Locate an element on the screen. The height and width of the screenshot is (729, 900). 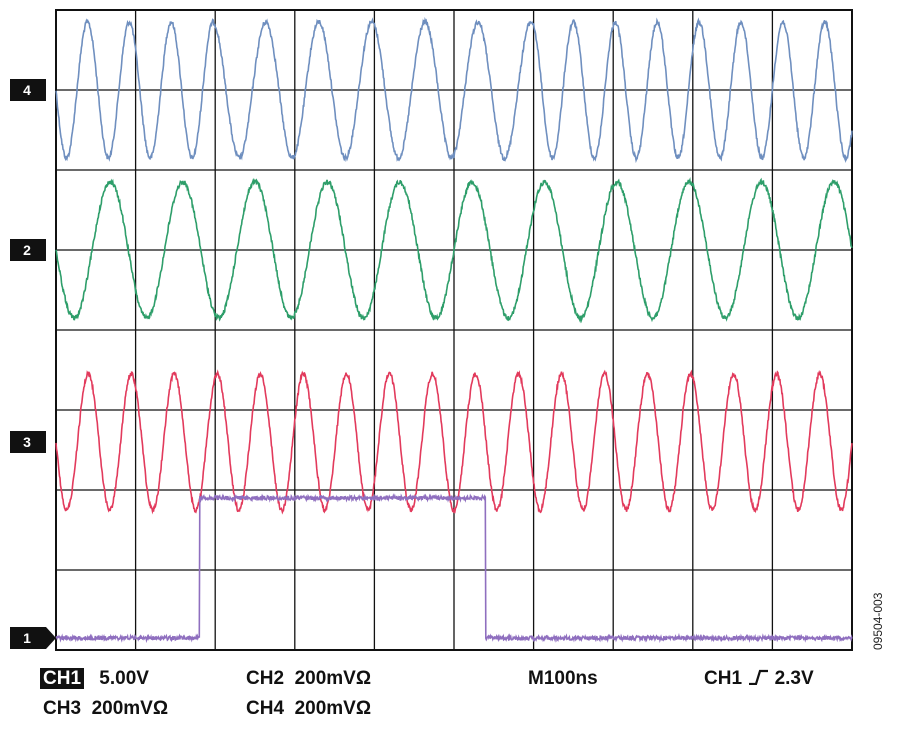
trigger-level: 2.3V is located at coordinates (794, 678).